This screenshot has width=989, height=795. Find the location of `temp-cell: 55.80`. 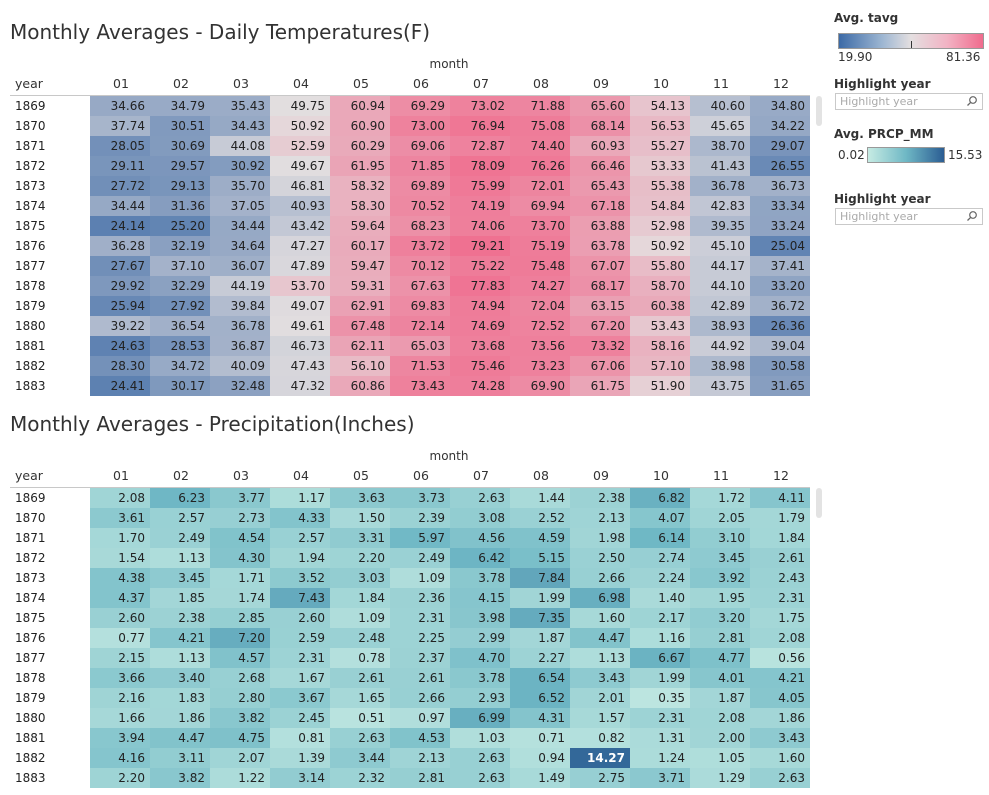

temp-cell: 55.80 is located at coordinates (660, 266).